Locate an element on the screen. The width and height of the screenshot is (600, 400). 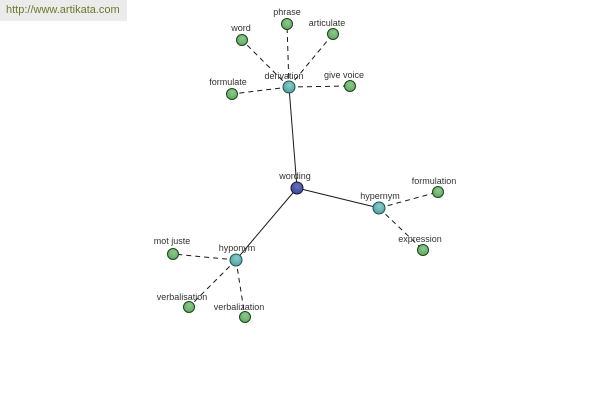
graph-node-phrase: phrase is located at coordinates (287, 18).